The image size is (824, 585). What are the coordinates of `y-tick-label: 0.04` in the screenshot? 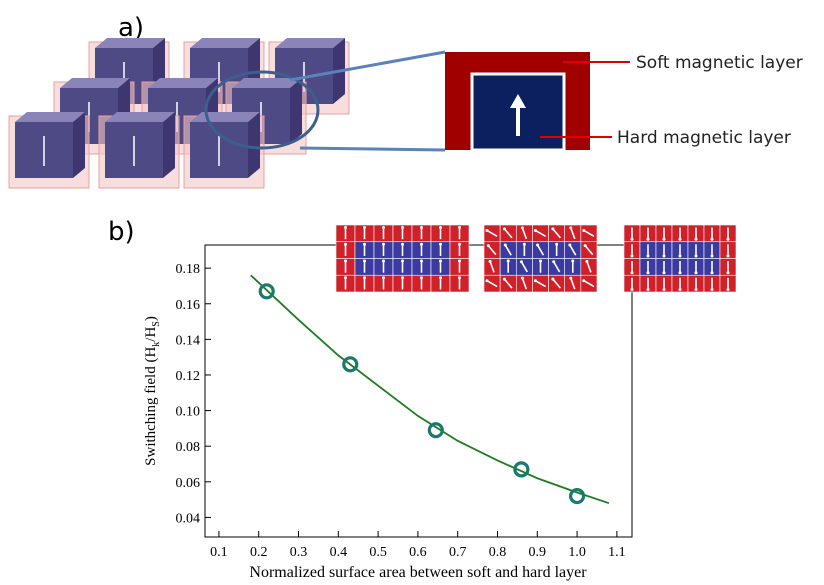 It's located at (188, 518).